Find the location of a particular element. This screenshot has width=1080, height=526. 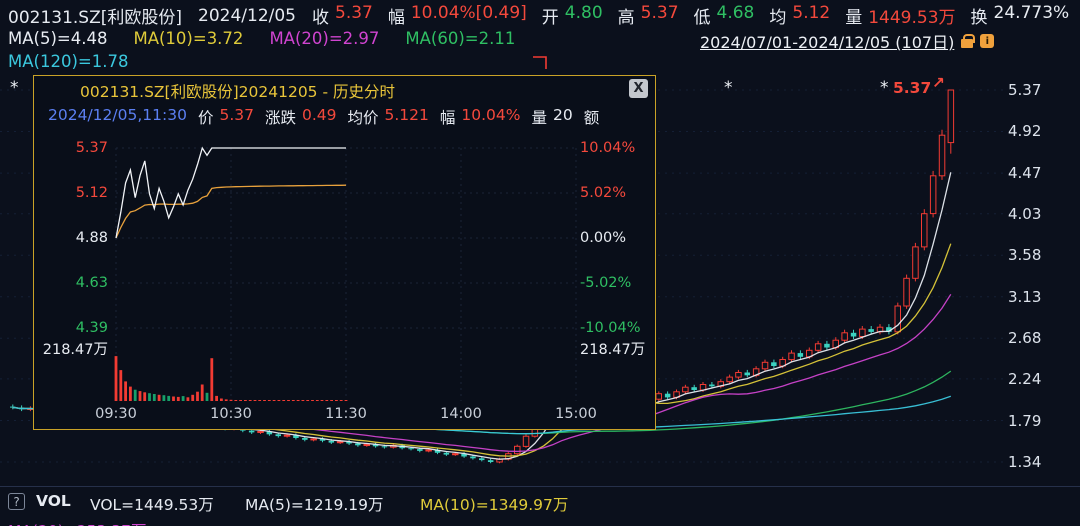

intraday-right-tick: 0.00% is located at coordinates (603, 238).